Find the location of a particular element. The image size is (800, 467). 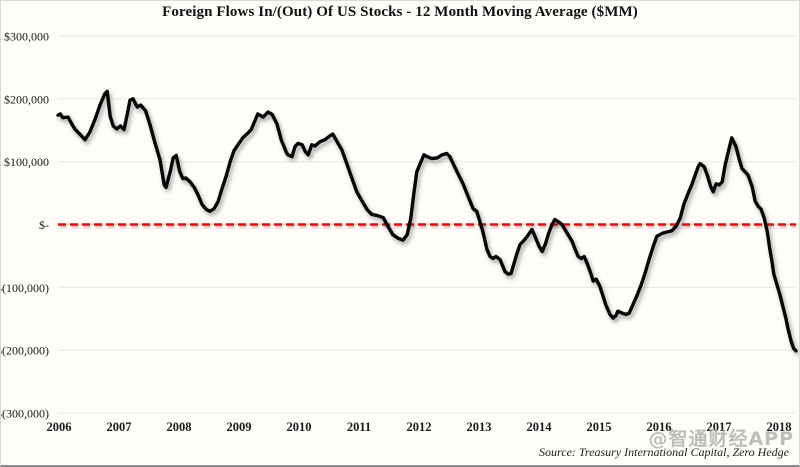

y-tick-label: $- is located at coordinates (44, 225).